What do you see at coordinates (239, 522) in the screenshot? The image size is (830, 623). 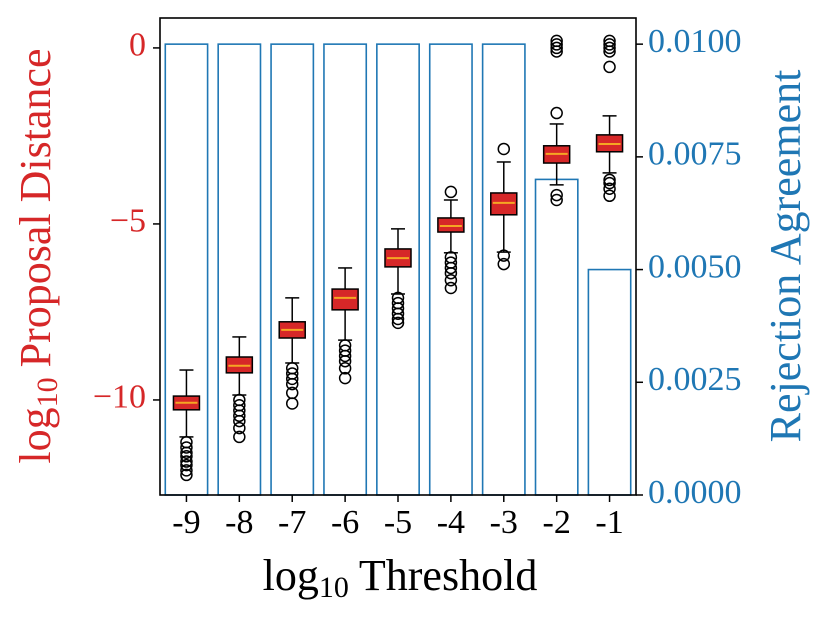 I see `x-tick-label: -8` at bounding box center [239, 522].